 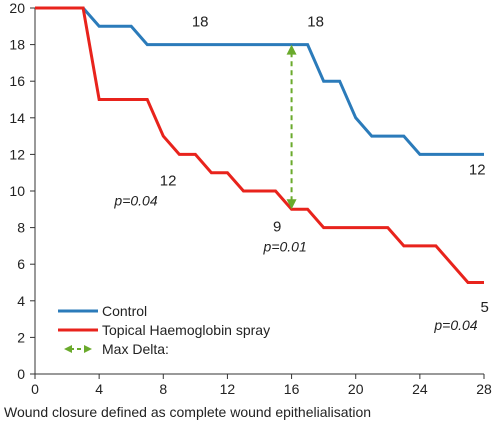 What do you see at coordinates (99, 389) in the screenshot?
I see `x-tick-label: 4` at bounding box center [99, 389].